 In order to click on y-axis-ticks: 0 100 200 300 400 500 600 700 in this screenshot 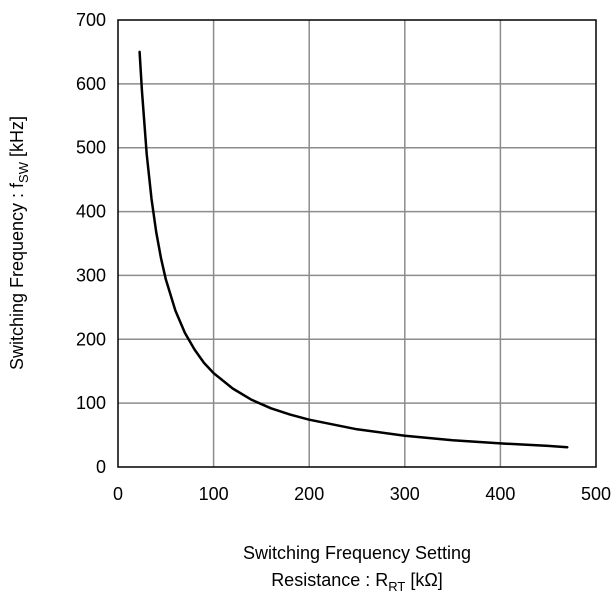, I will do `click(91, 243)`.